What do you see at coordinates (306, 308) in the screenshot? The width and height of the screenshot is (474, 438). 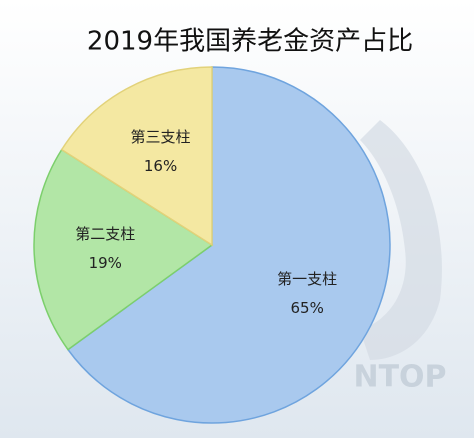 I see `slice-value-label: 65%` at bounding box center [306, 308].